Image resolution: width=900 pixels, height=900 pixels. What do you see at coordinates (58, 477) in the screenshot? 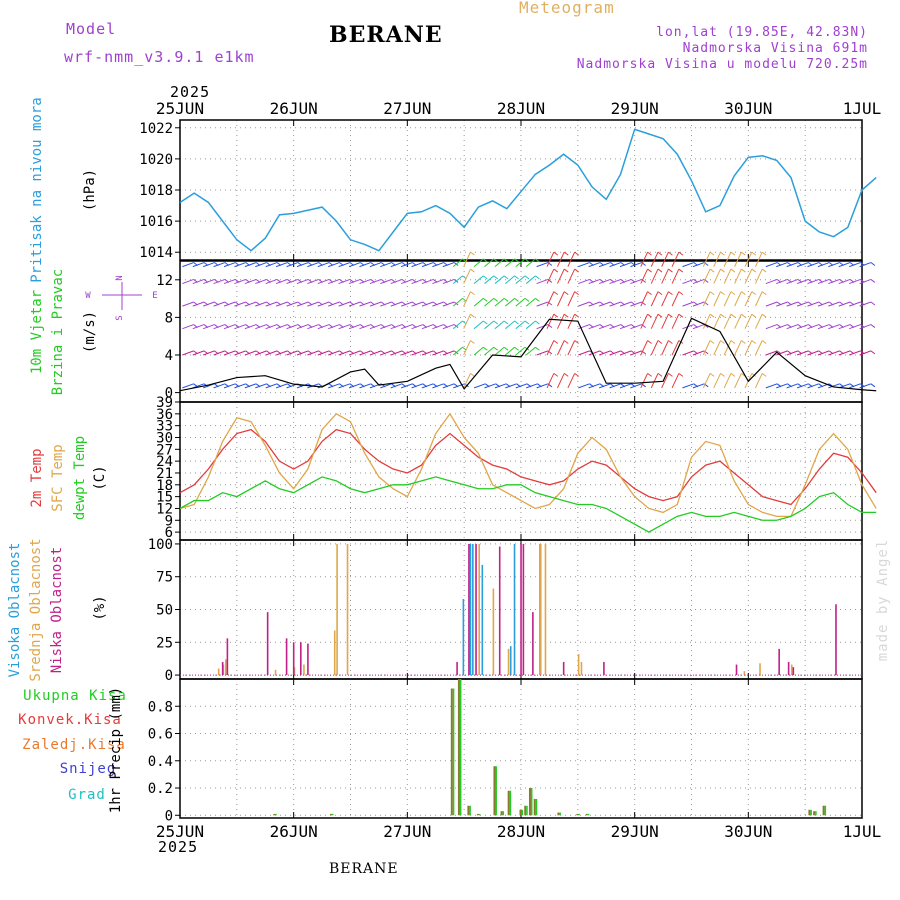
I see `temp-axis-label-2: SFC Temp` at bounding box center [58, 477].